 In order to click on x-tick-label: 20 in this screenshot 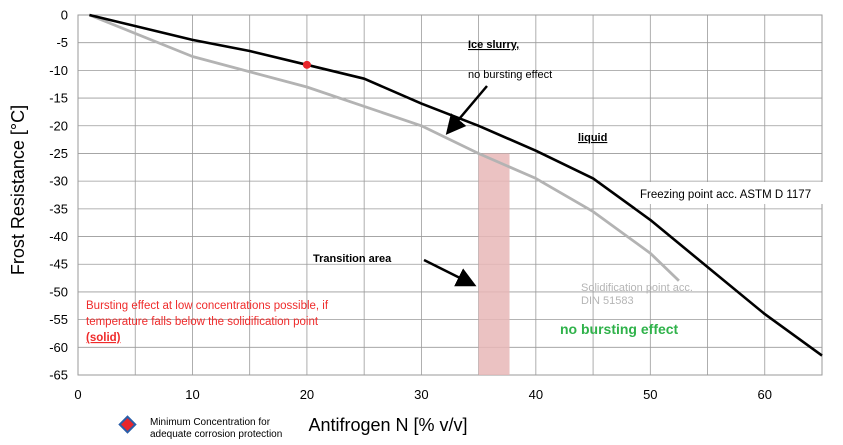, I will do `click(307, 394)`.